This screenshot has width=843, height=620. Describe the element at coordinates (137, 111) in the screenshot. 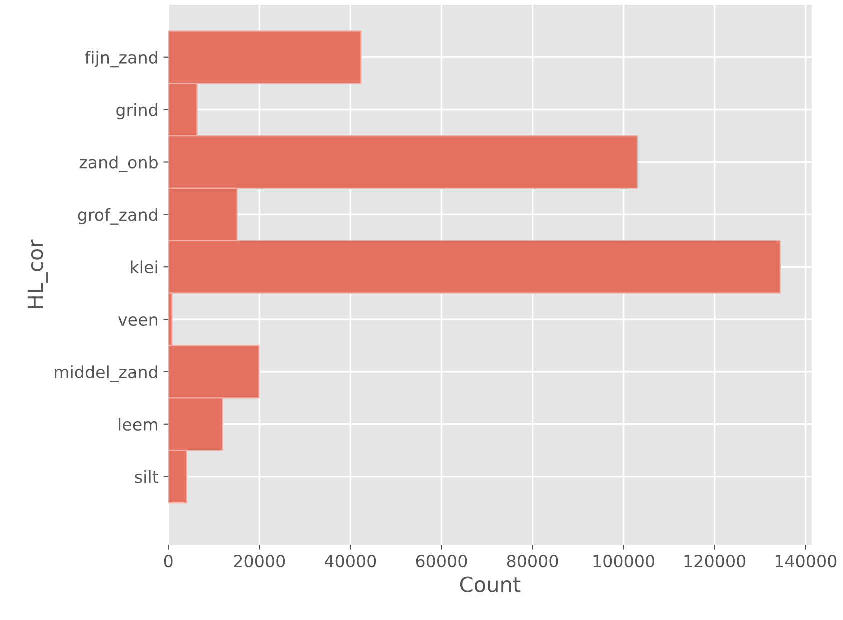

I see `y-tick-label: grind` at that location.